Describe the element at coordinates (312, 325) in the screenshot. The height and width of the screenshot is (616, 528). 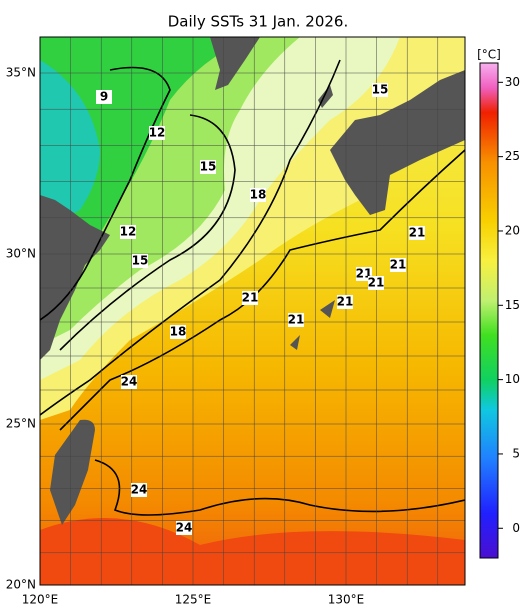
I see `ryukyu` at that location.